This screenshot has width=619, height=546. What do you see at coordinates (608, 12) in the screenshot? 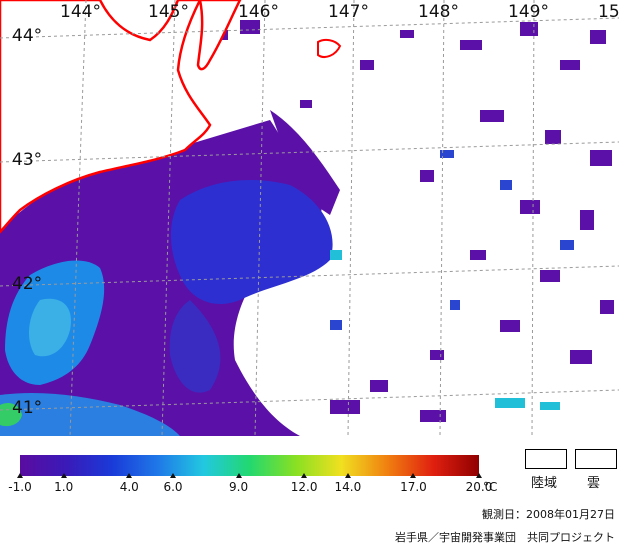
I see `lon-label-150: 15` at bounding box center [608, 12].